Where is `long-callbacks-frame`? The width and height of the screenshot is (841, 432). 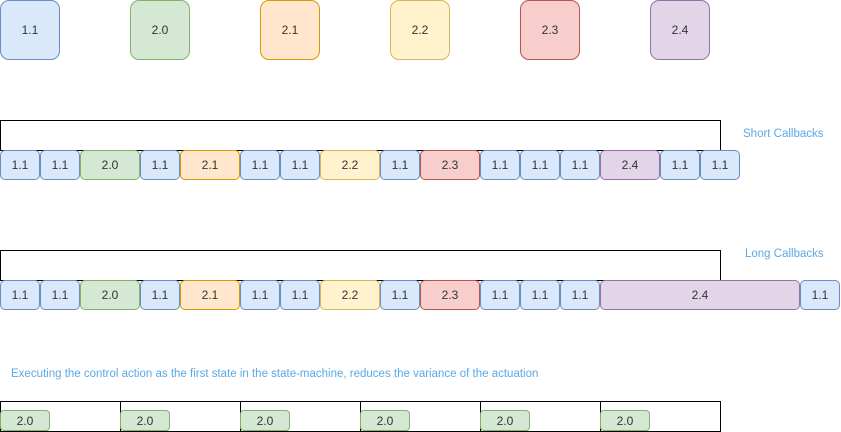 long-callbacks-frame is located at coordinates (360, 265).